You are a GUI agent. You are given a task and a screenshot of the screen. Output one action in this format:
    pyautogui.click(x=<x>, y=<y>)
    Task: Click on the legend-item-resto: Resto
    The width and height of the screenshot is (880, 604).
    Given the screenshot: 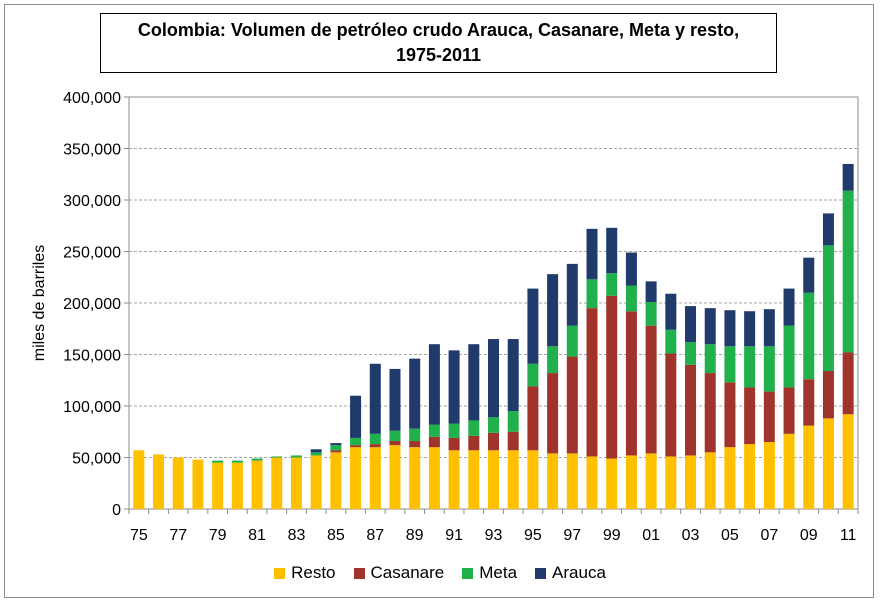 What is the action you would take?
    pyautogui.click(x=305, y=573)
    